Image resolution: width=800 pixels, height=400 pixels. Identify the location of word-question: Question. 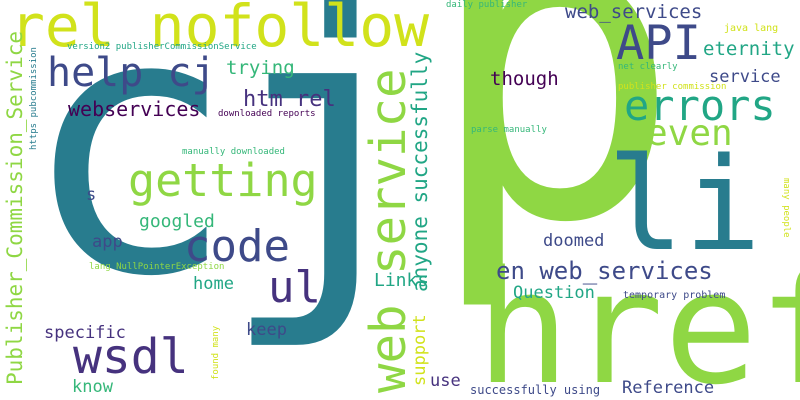
(554, 293).